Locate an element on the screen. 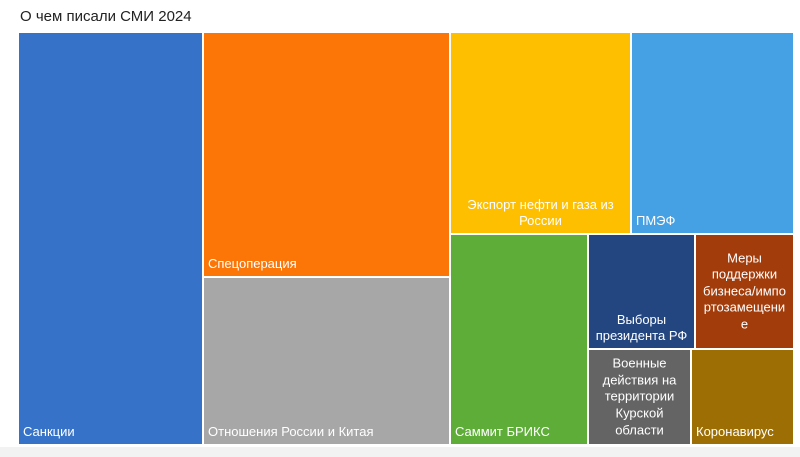  treemap-tile: ПМЭФ is located at coordinates (712, 133).